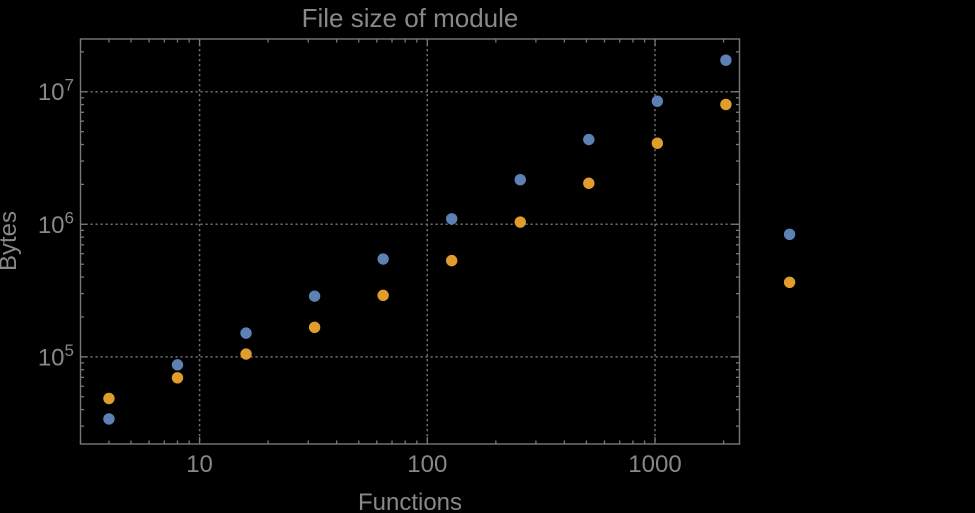 This screenshot has width=975, height=513. Describe the element at coordinates (520, 179) in the screenshot. I see `data-point-blue-series-x256` at that location.